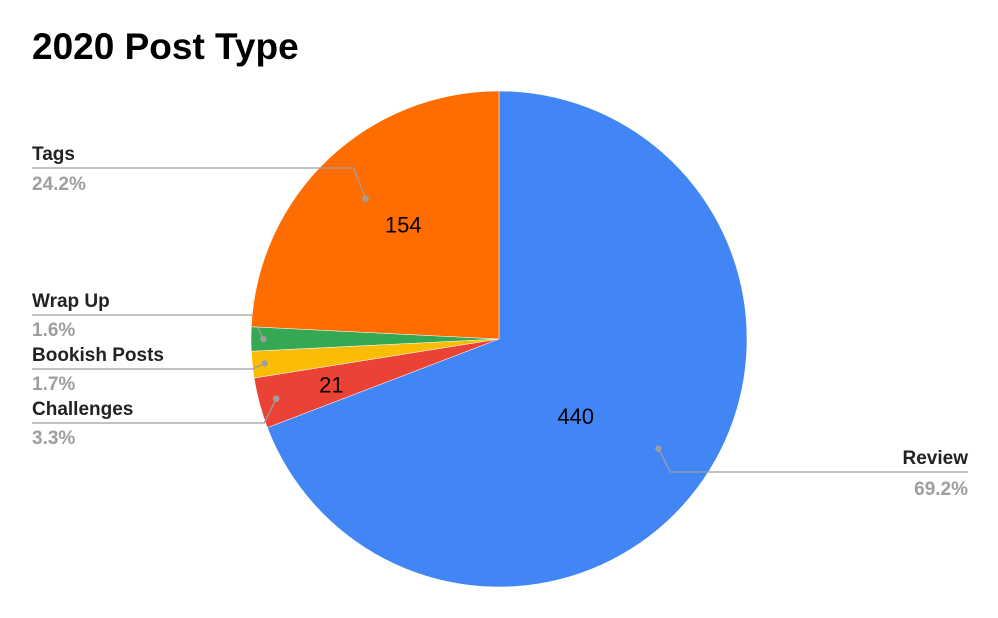 This screenshot has height=618, width=998. Describe the element at coordinates (98, 355) in the screenshot. I see `slice-label-bookish-posts: Bookish Posts` at that location.